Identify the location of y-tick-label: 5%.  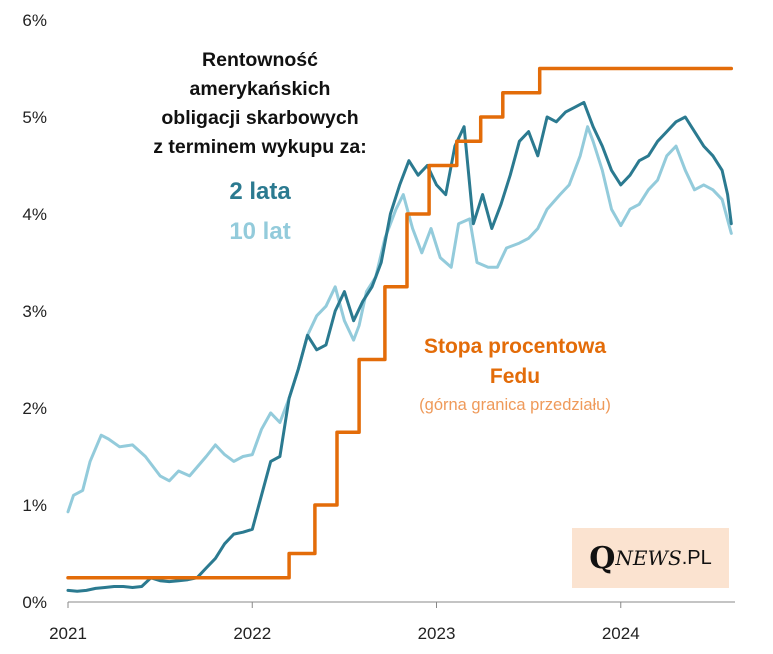
(34, 117).